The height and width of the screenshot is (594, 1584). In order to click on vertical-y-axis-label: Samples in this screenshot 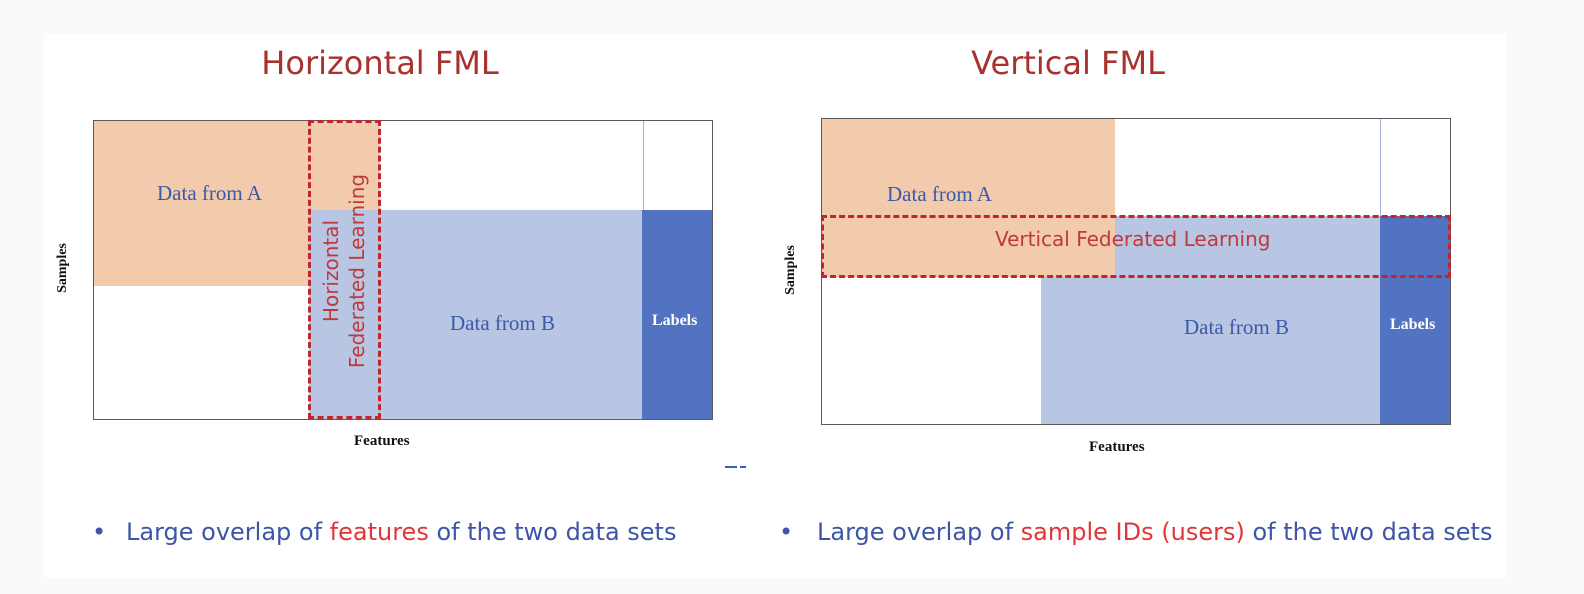, I will do `click(790, 270)`.